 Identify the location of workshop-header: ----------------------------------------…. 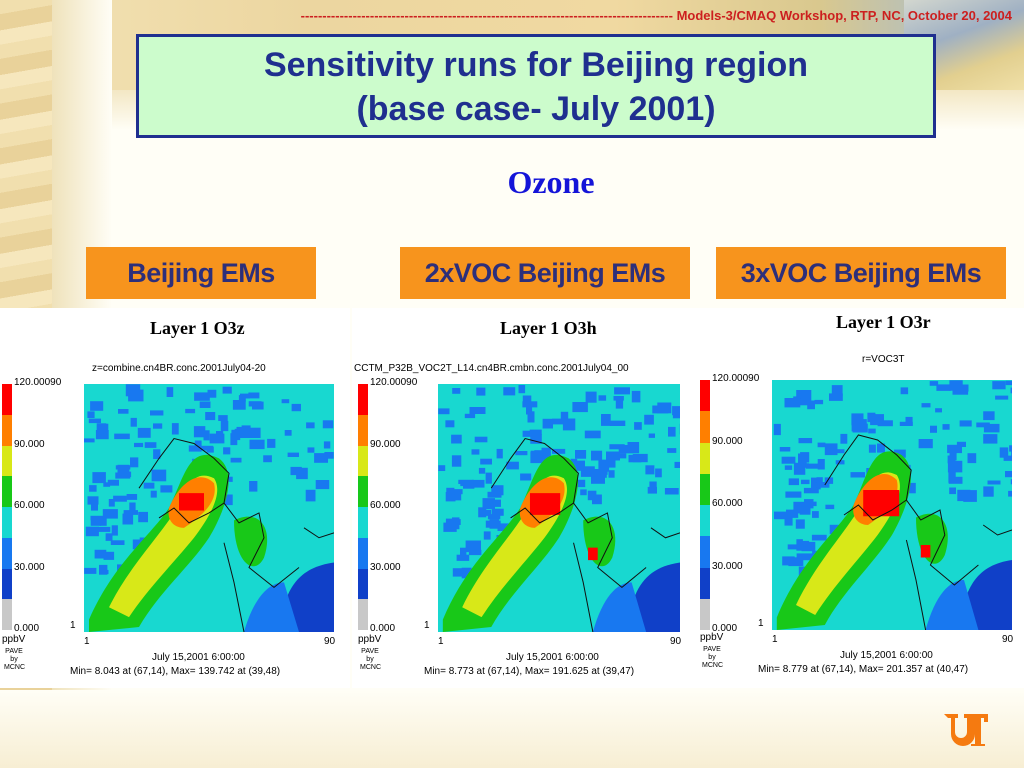
(546, 17).